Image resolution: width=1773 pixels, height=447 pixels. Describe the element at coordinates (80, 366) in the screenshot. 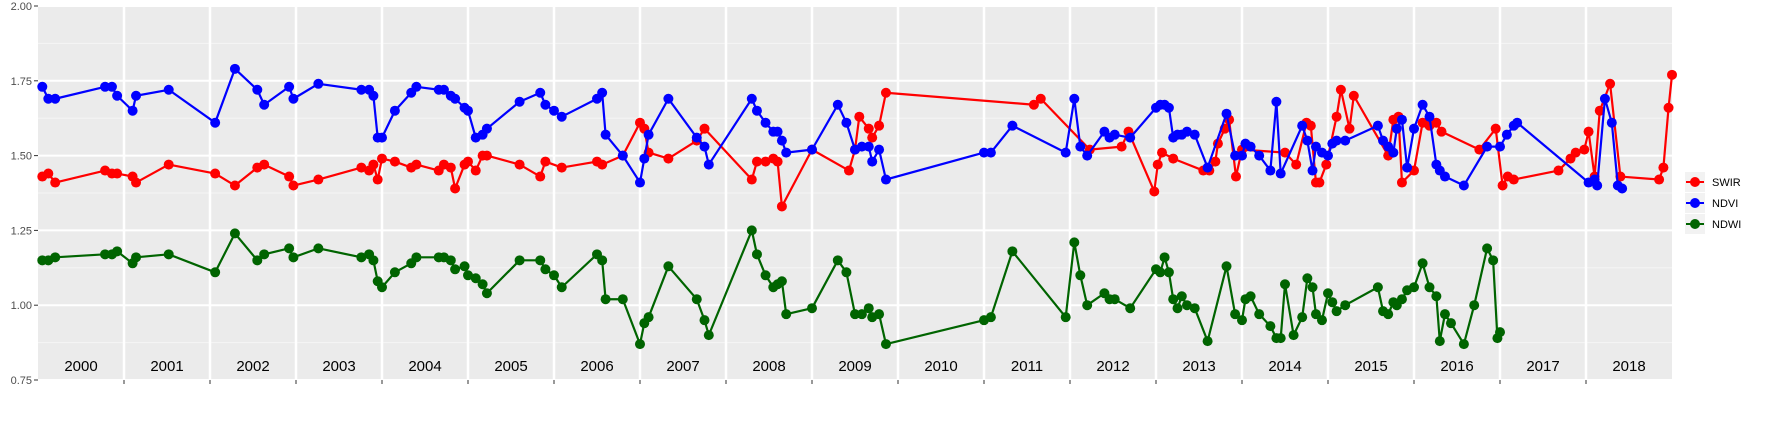

I see `year-label: 2000` at that location.